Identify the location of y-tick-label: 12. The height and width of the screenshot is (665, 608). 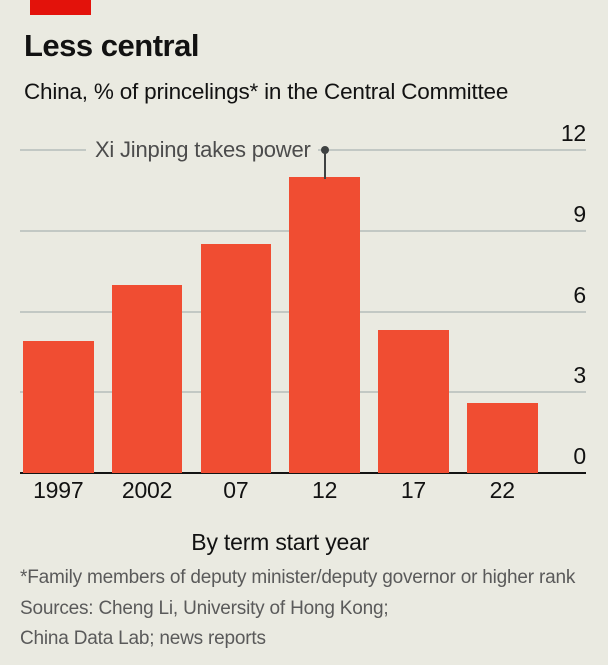
(573, 133).